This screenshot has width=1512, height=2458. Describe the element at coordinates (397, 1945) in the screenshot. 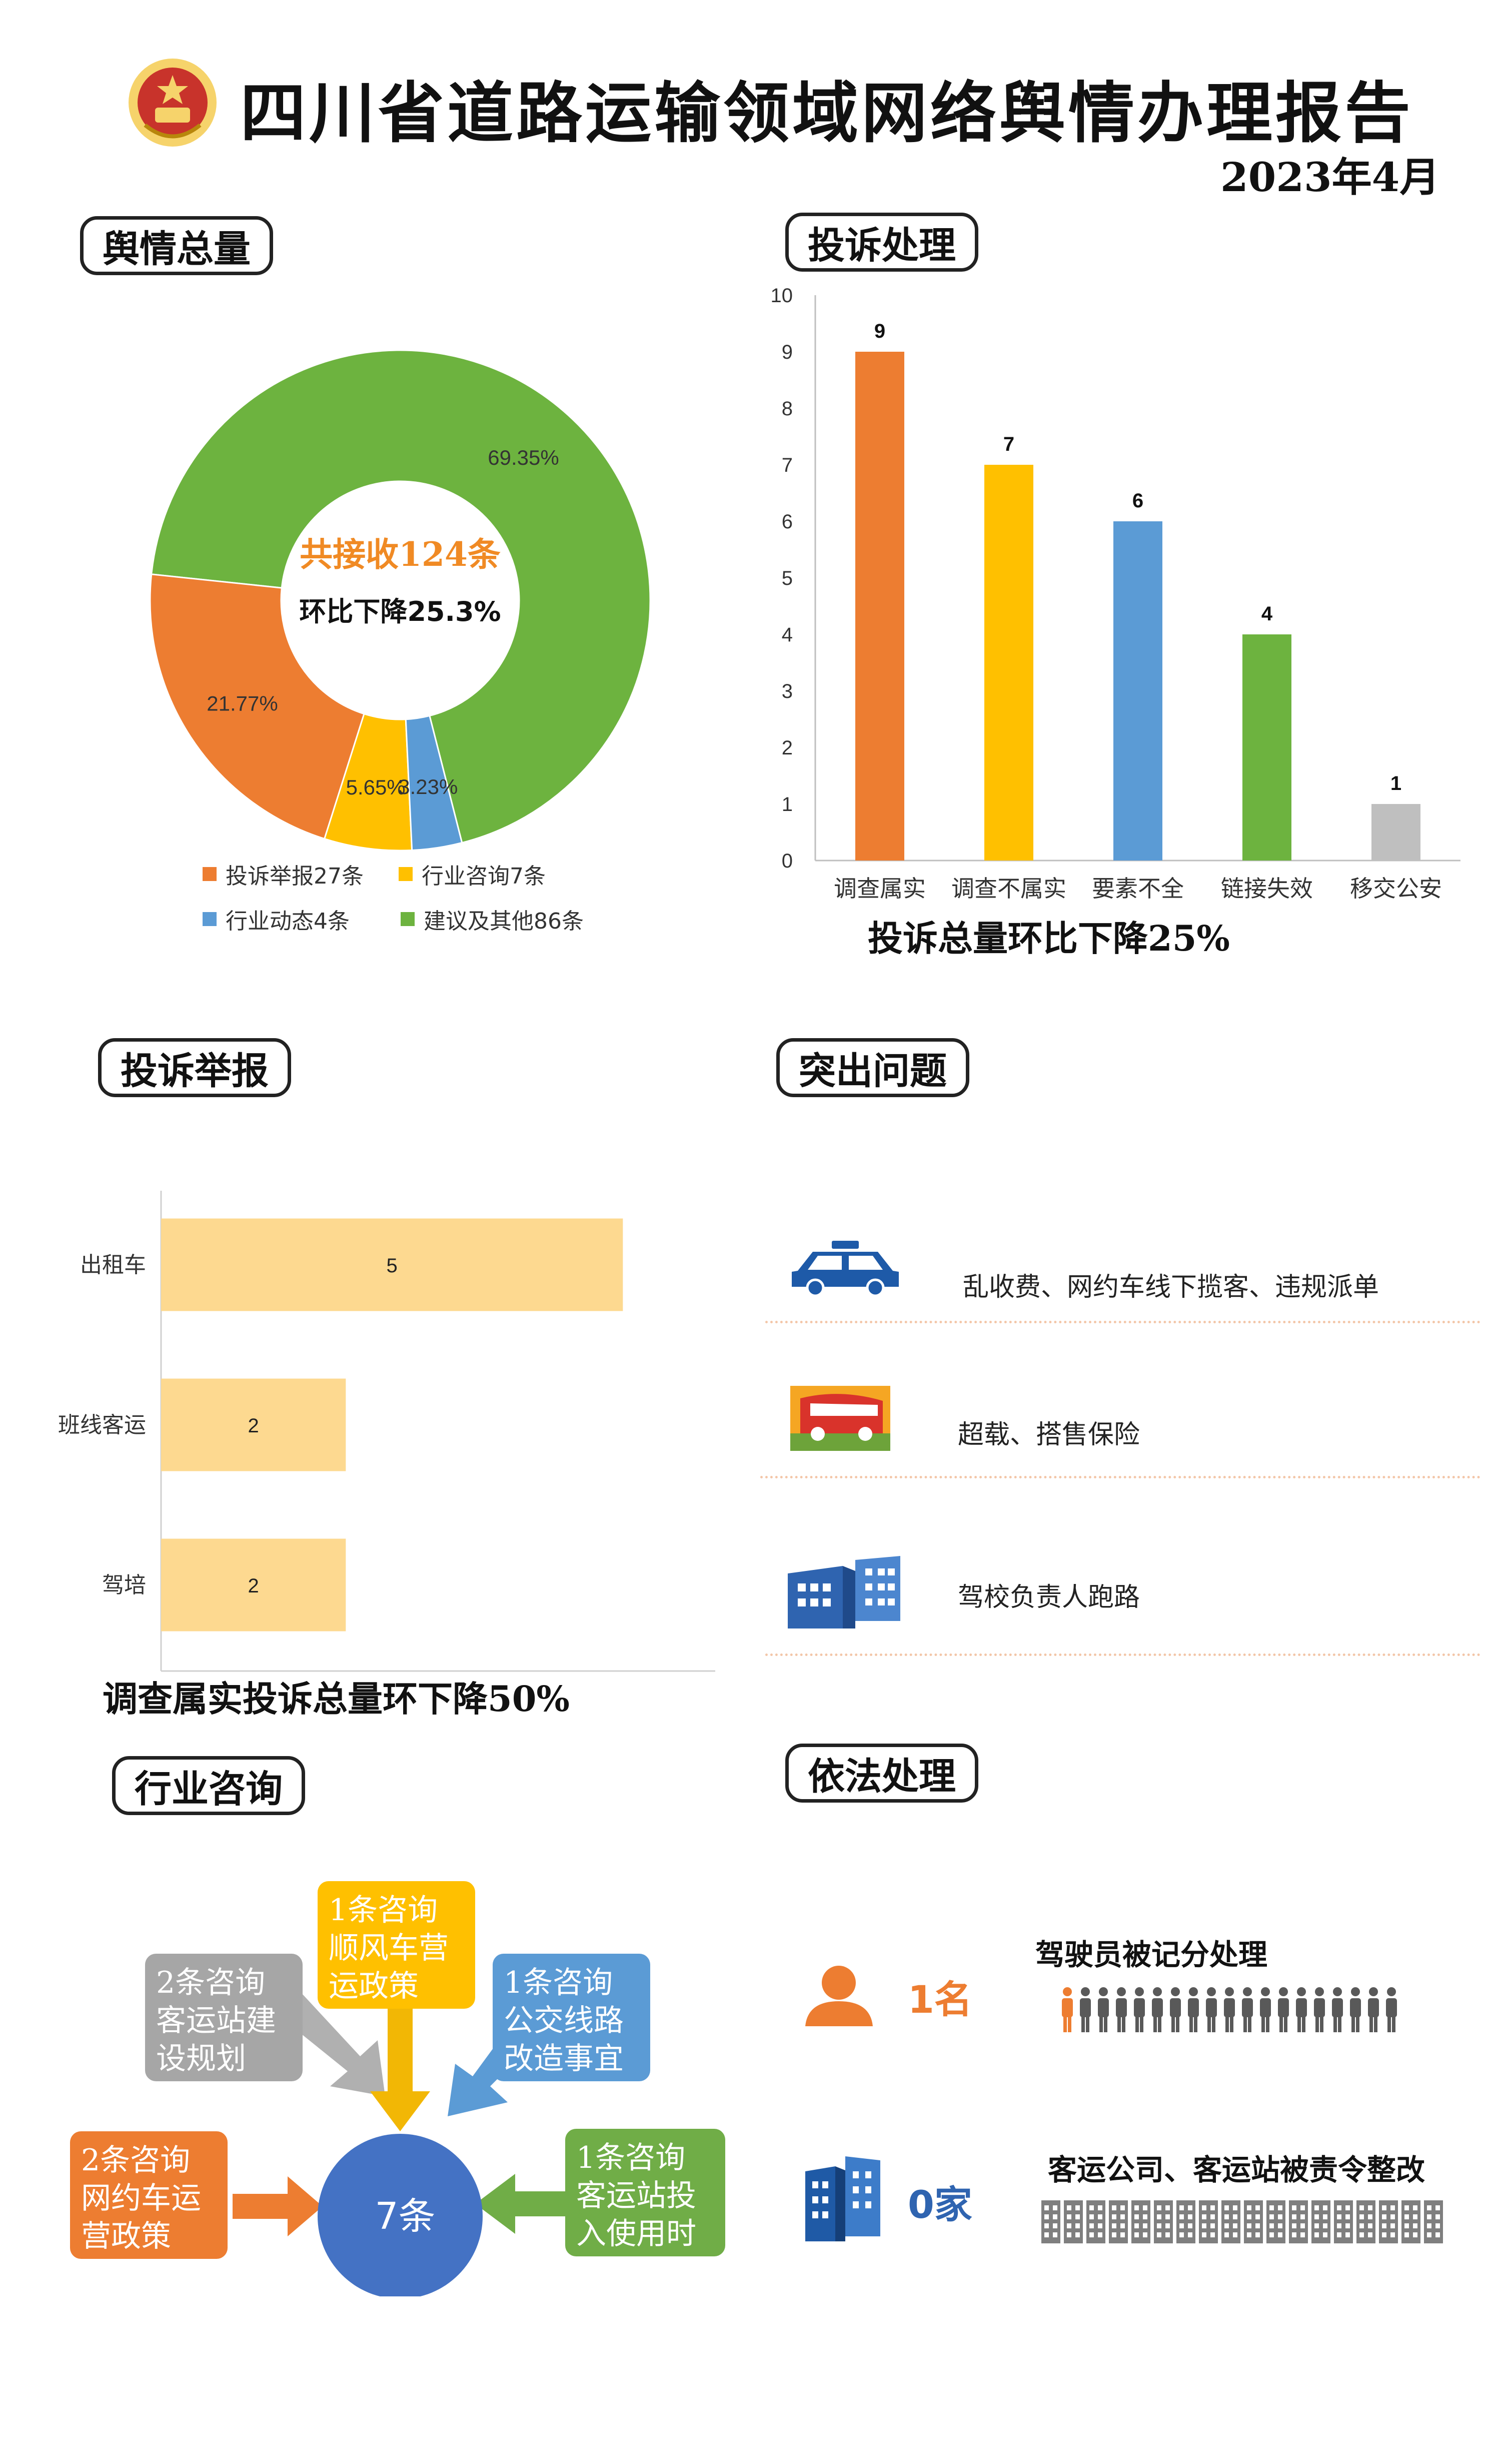

I see `consult-callout-carpool: 1条咨询顺风车营运政策` at that location.